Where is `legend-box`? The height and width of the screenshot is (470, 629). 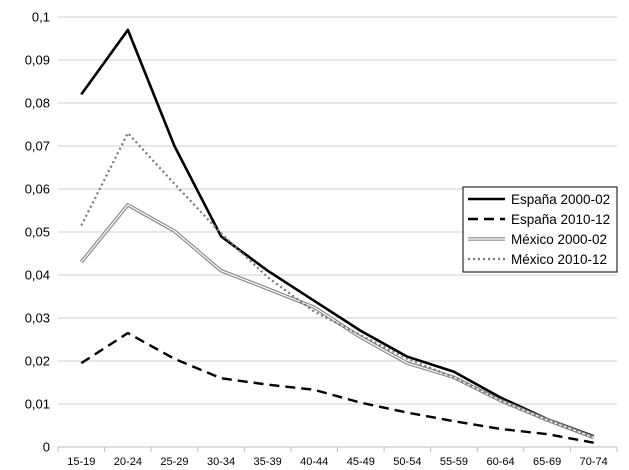
legend-box is located at coordinates (540, 229).